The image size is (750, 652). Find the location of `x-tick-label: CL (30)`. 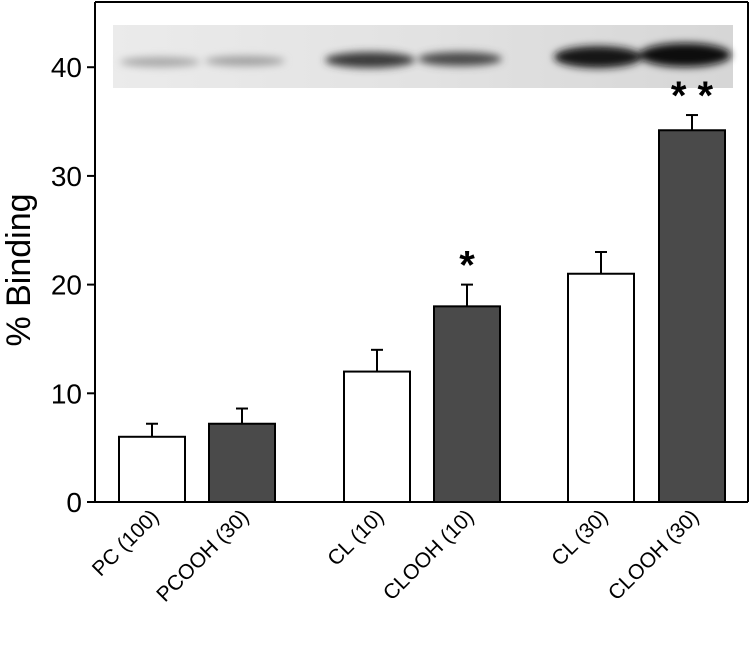

x-tick-label: CL (30) is located at coordinates (579, 537).